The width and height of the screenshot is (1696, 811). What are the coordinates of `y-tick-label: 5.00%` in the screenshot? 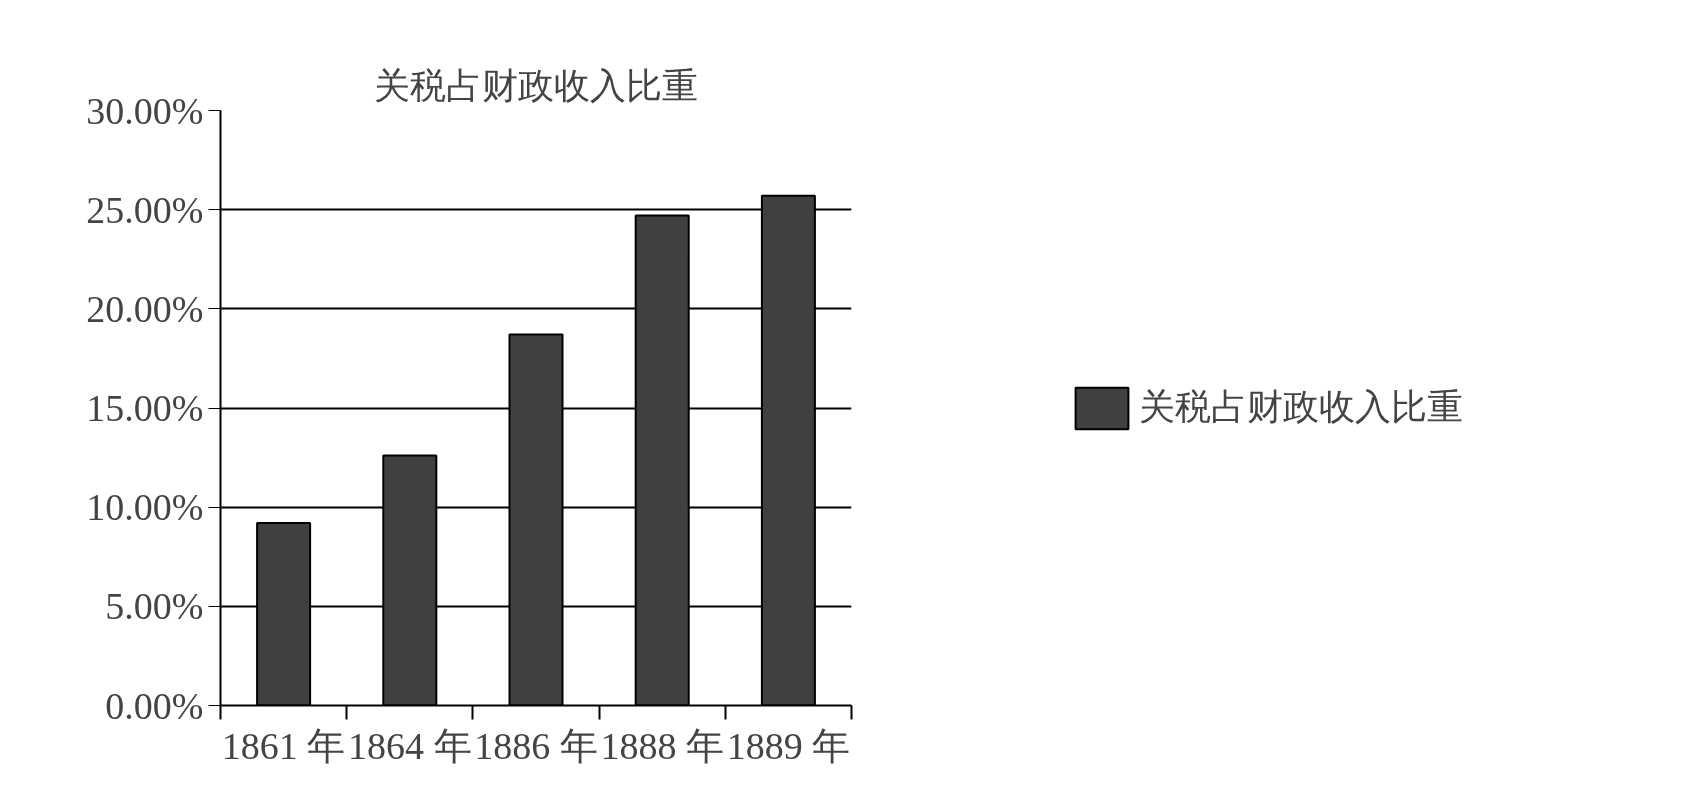 It's located at (154, 606).